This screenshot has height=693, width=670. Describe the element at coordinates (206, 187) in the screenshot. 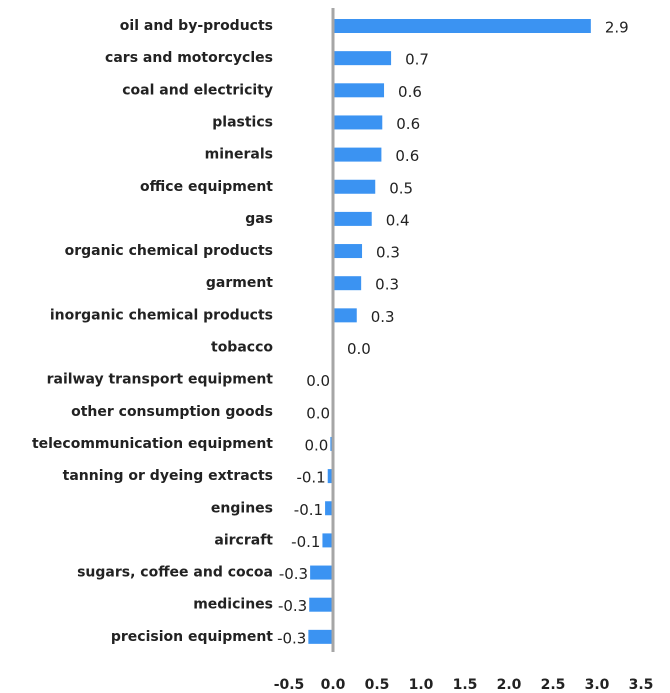

I see `category-label: office equipment` at that location.